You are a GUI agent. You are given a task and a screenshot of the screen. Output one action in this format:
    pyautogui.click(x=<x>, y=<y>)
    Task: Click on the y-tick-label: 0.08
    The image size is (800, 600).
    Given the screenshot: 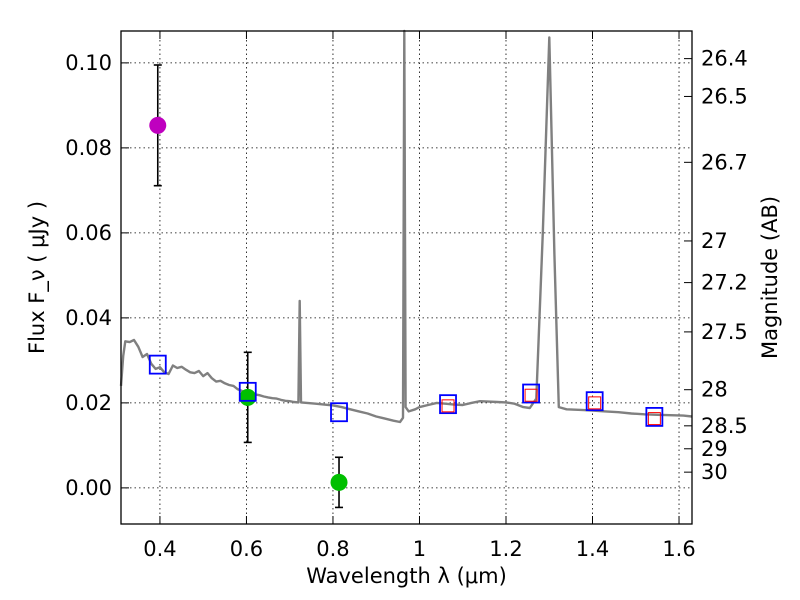 What is the action you would take?
    pyautogui.click(x=88, y=148)
    